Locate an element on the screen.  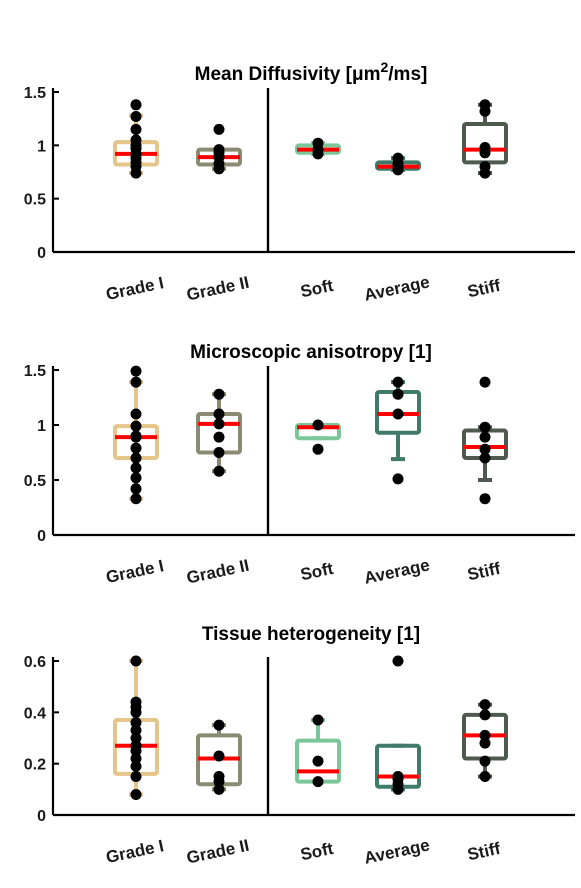
panel-title: Mean Diffusivity [μm2/ms] is located at coordinates (311, 72).